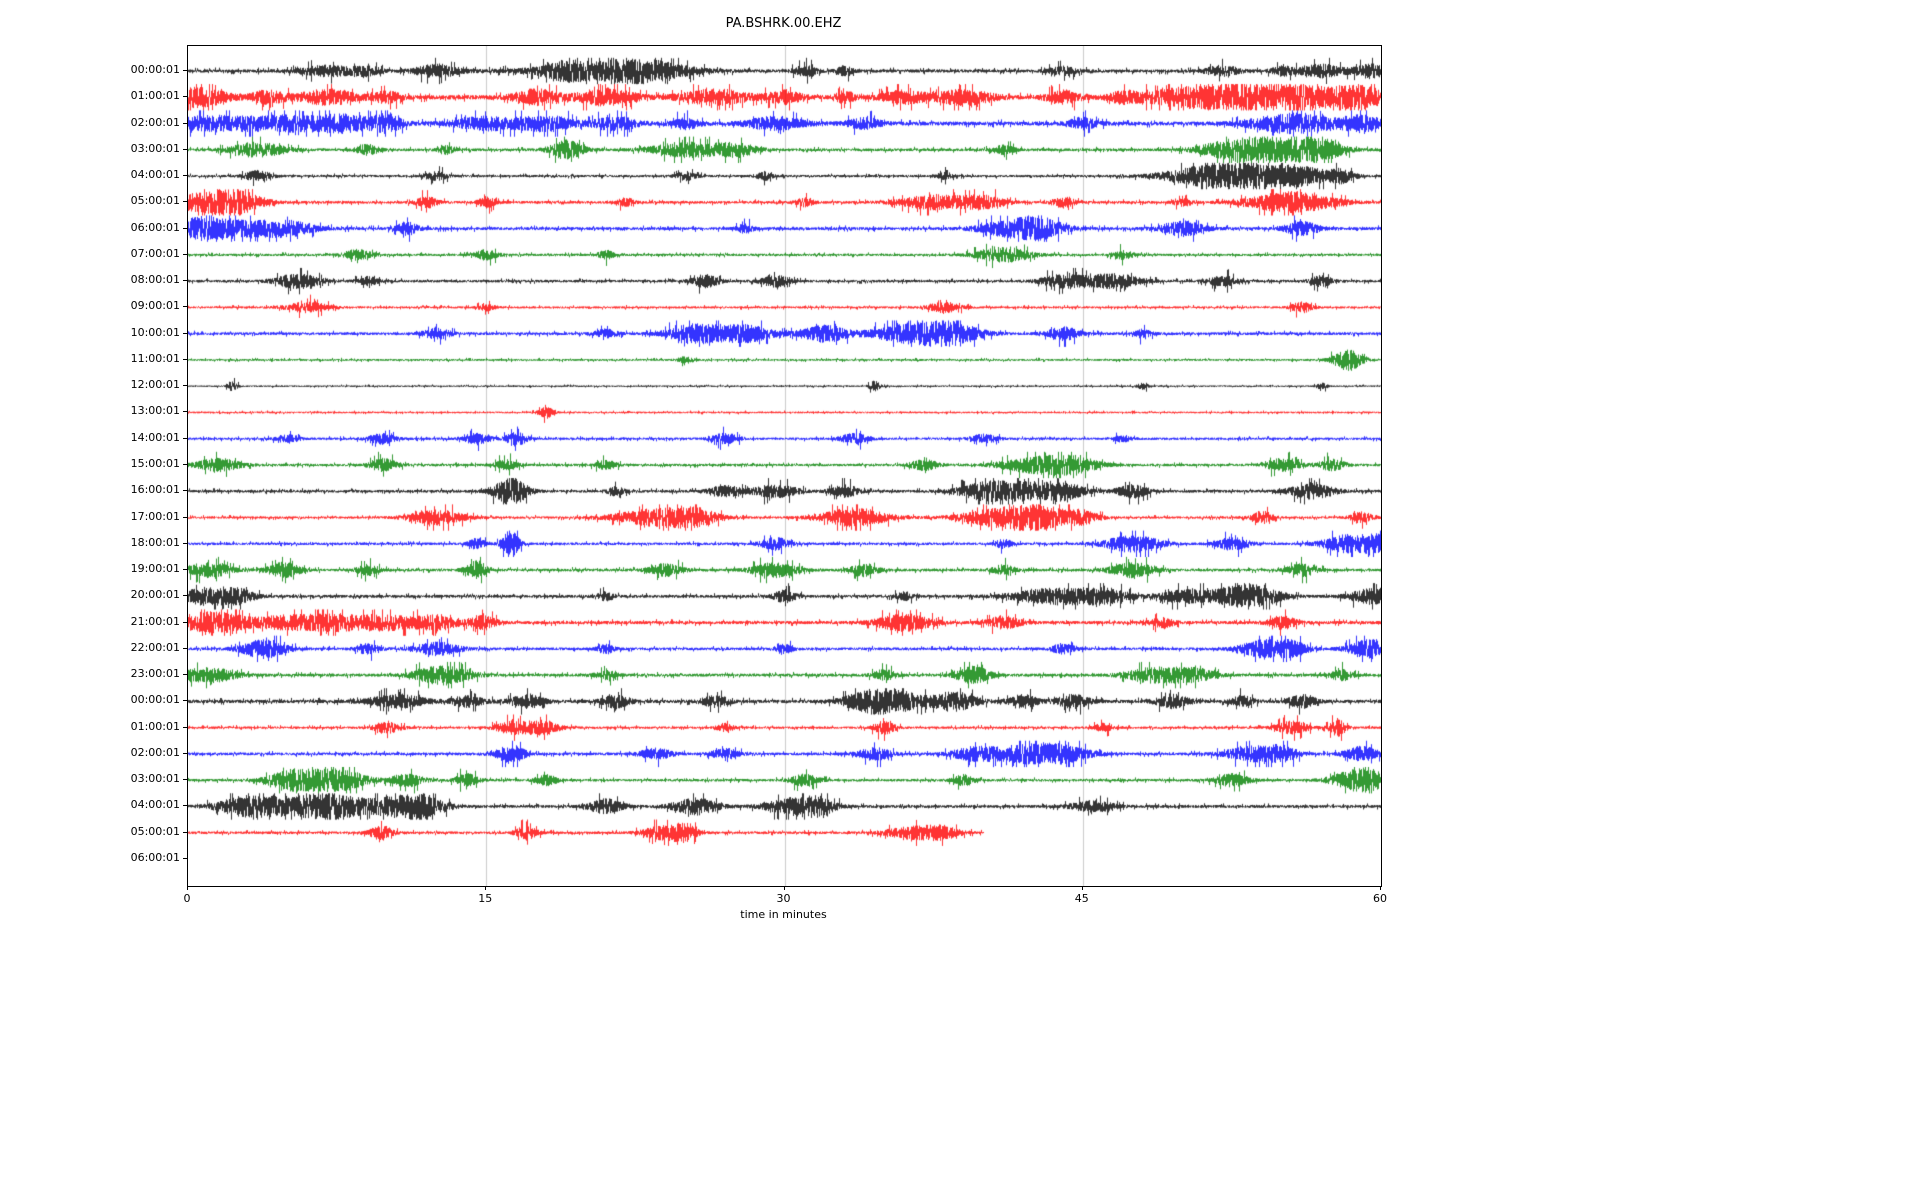 The height and width of the screenshot is (1200, 1920). Describe the element at coordinates (155, 647) in the screenshot. I see `y-tick-label: 22:00:01` at that location.